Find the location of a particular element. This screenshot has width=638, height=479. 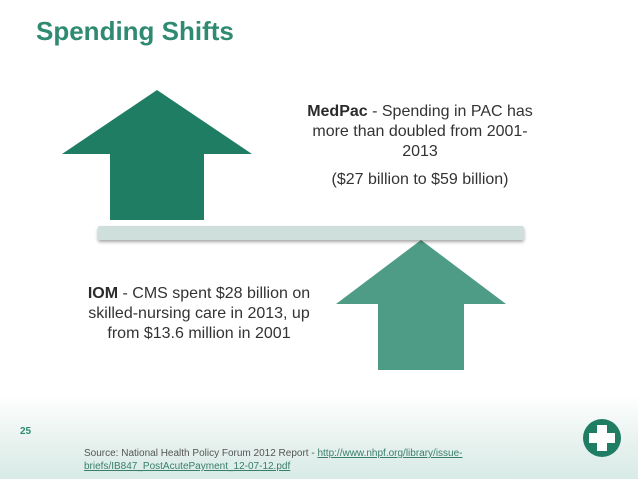

up-arrow-small-icon is located at coordinates (421, 305).